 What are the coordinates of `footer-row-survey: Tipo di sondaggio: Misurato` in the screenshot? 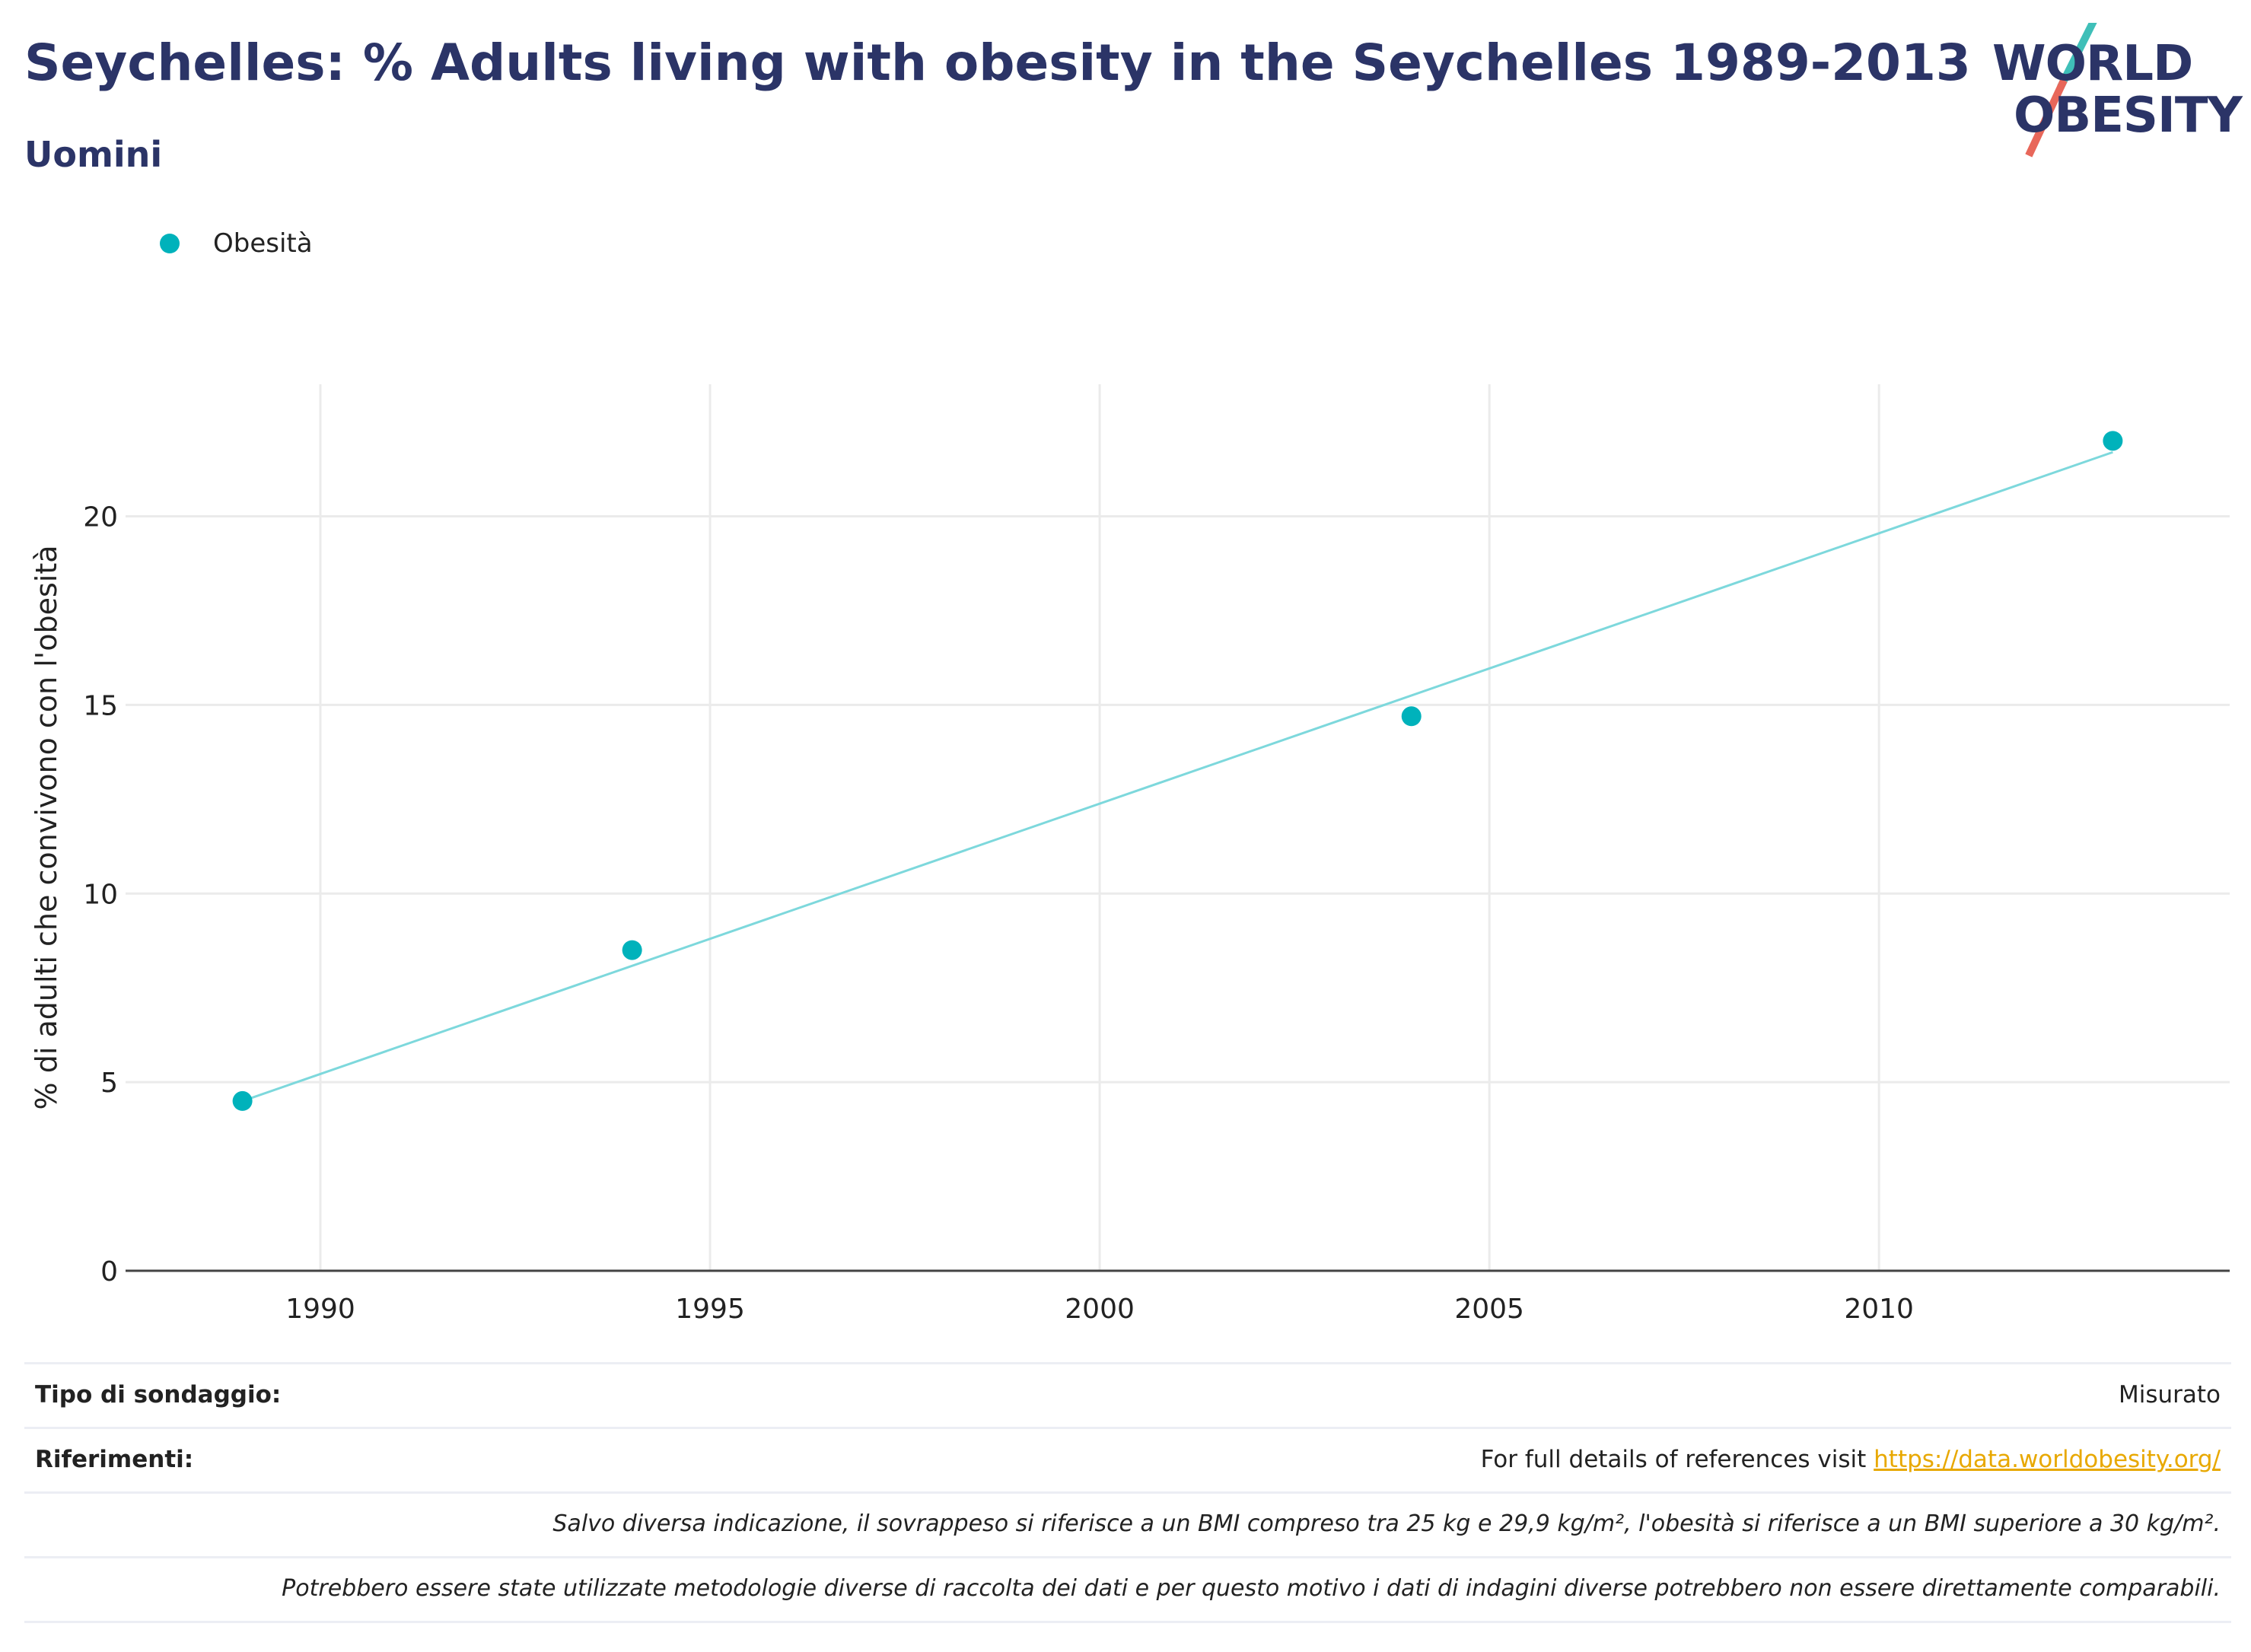 It's located at (1127, 1394).